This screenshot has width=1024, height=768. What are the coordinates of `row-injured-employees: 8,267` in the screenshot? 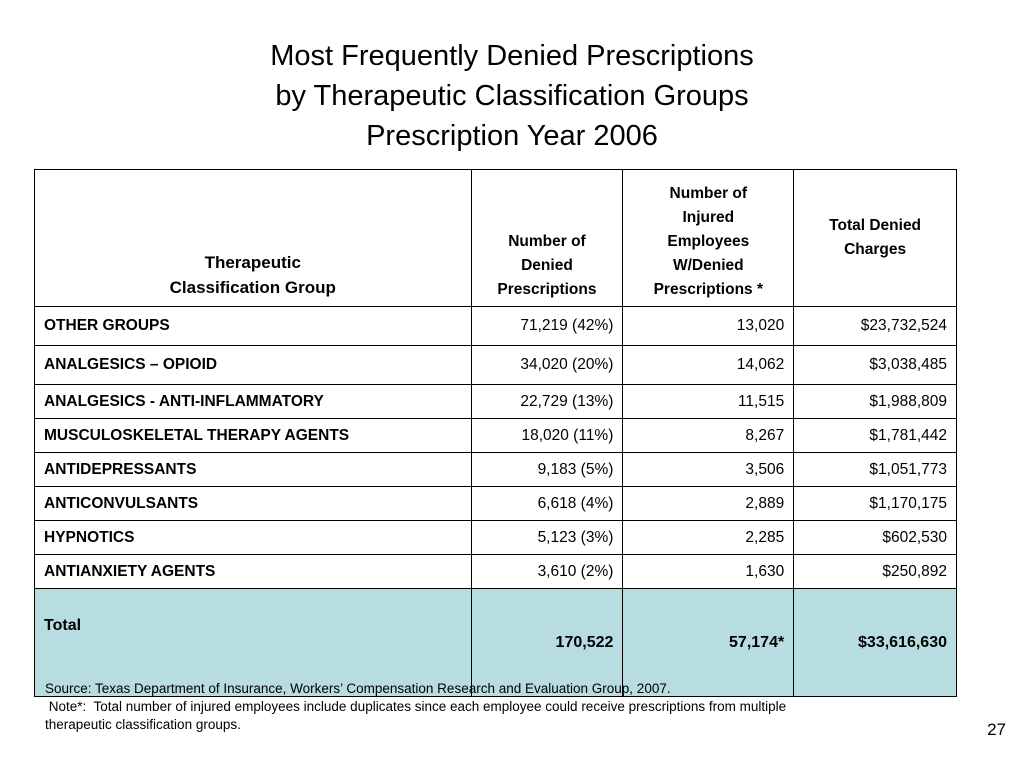 It's located at (708, 435).